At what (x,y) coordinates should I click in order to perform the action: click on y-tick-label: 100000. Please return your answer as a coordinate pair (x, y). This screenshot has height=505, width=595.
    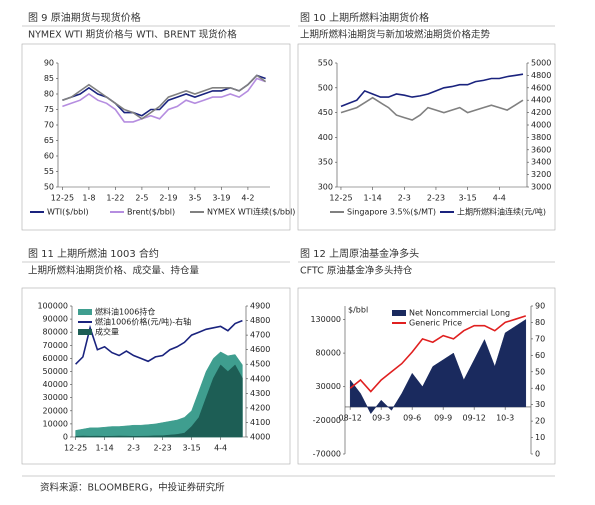
    Looking at the image, I should click on (52, 306).